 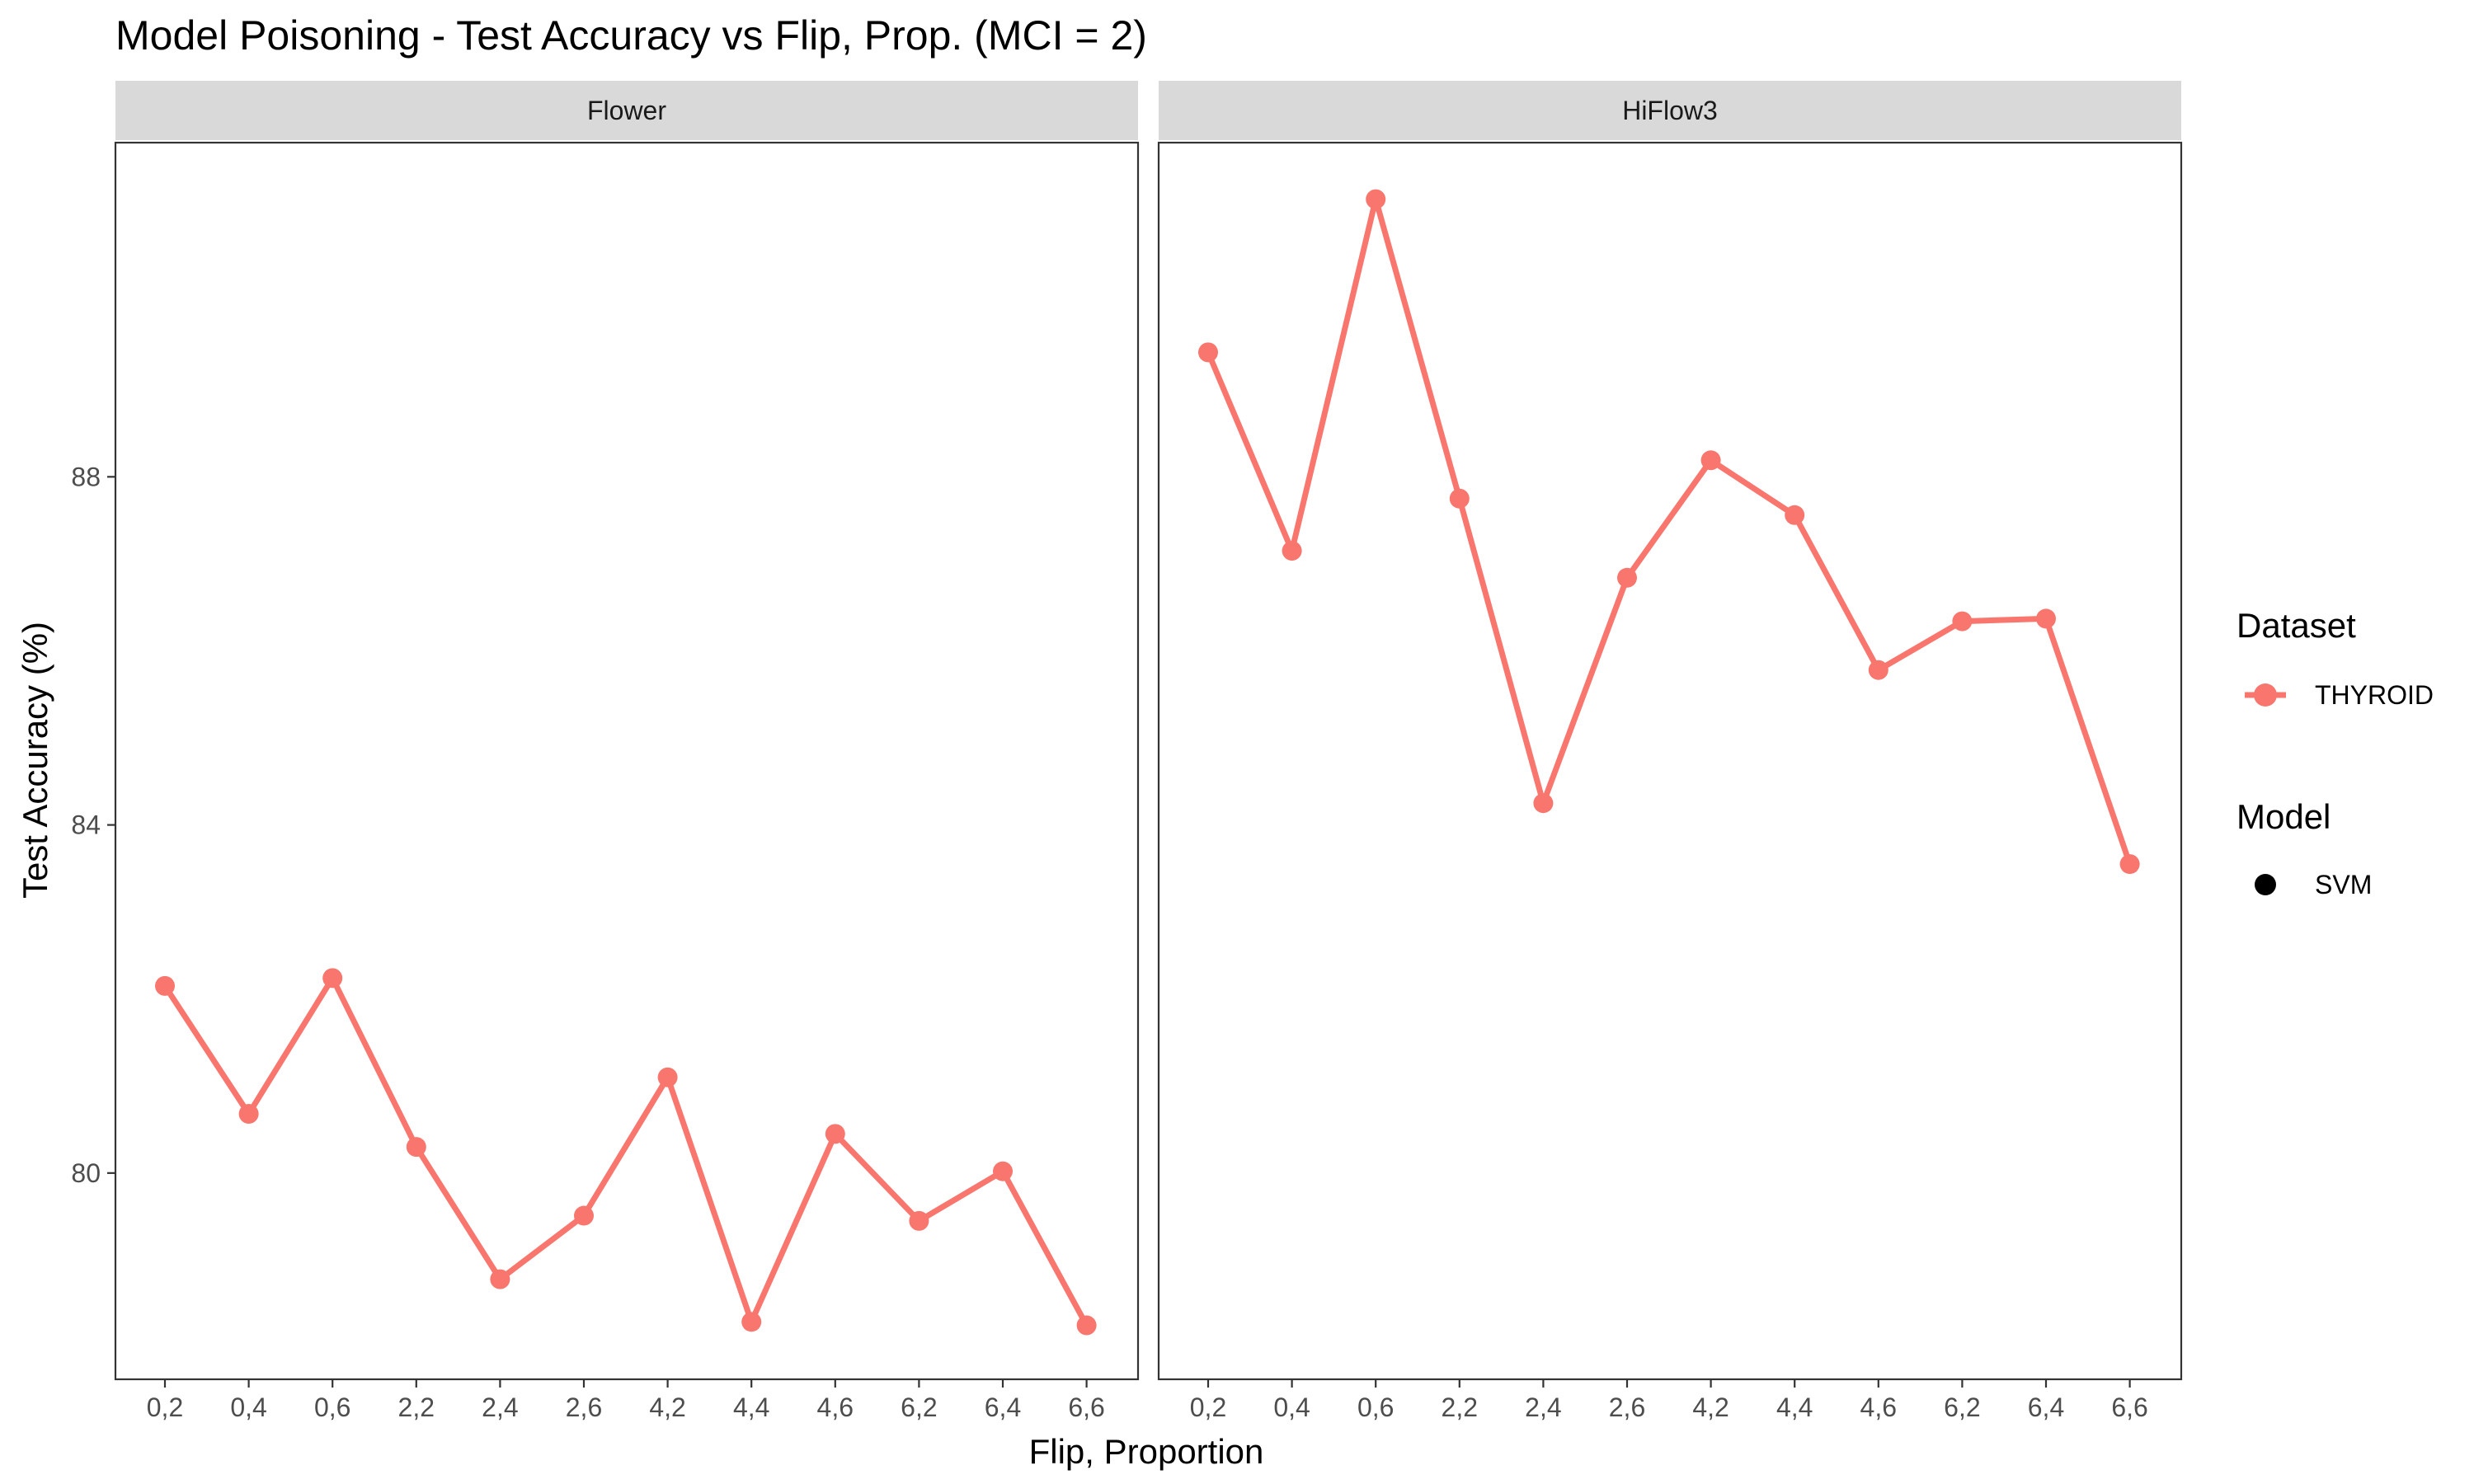 What do you see at coordinates (2296, 625) in the screenshot?
I see `legend-title-dataset: Dataset` at bounding box center [2296, 625].